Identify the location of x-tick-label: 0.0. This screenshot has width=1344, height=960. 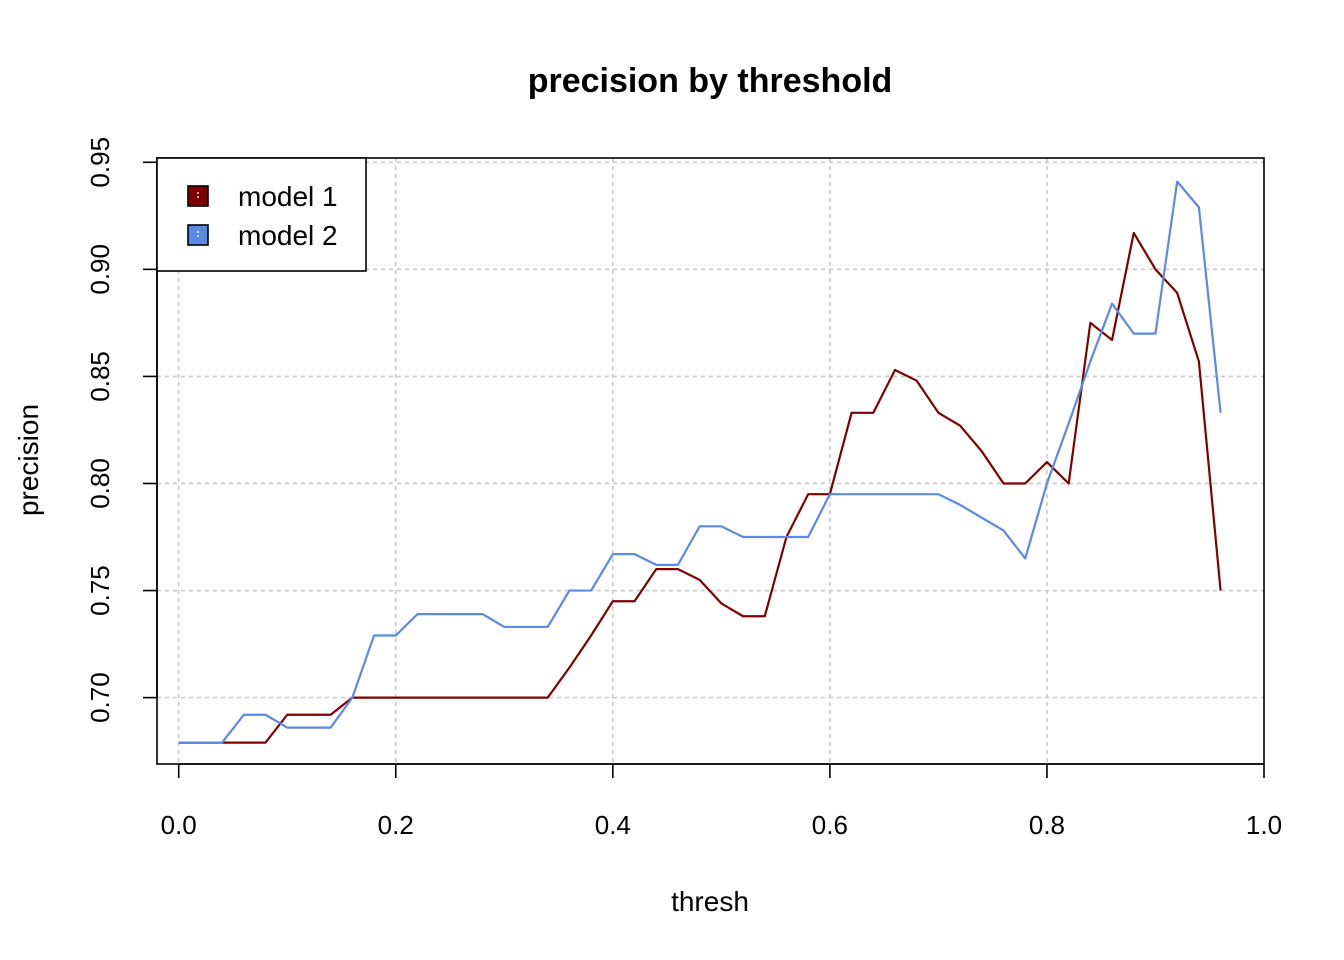
(179, 825).